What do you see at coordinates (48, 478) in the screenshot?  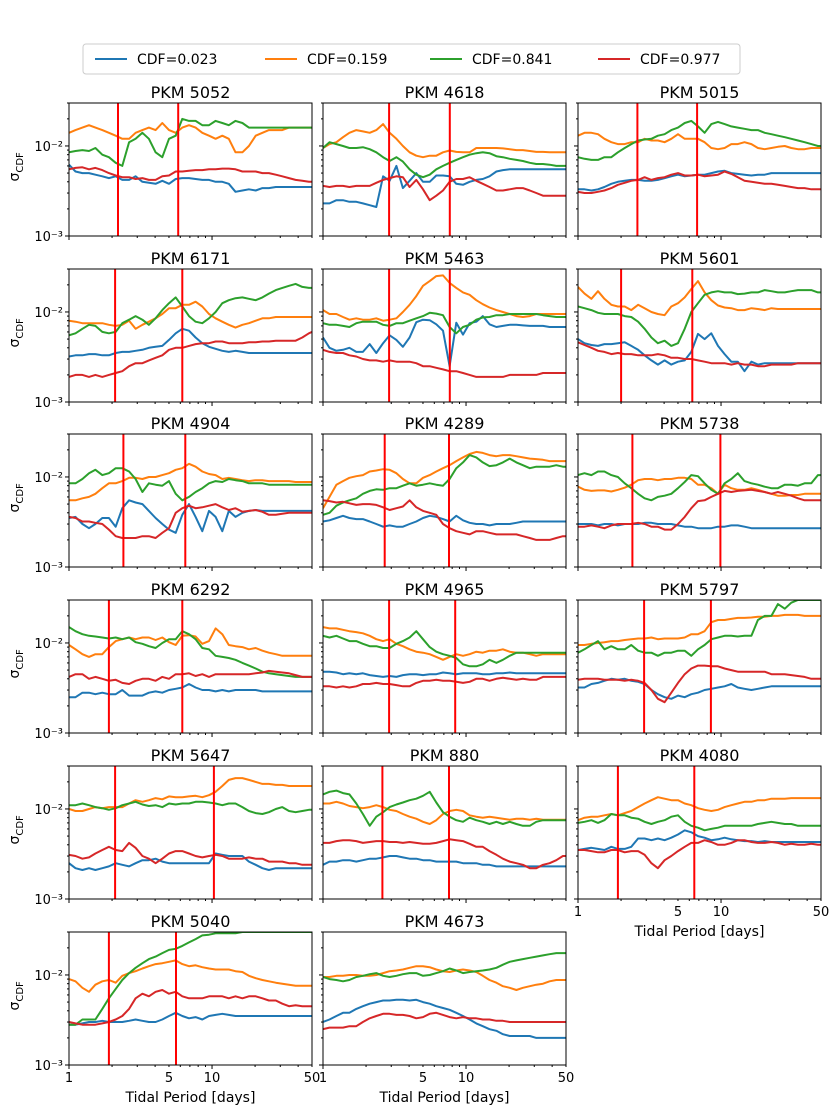 I see `ytick-label-6-1: 10⁻²` at bounding box center [48, 478].